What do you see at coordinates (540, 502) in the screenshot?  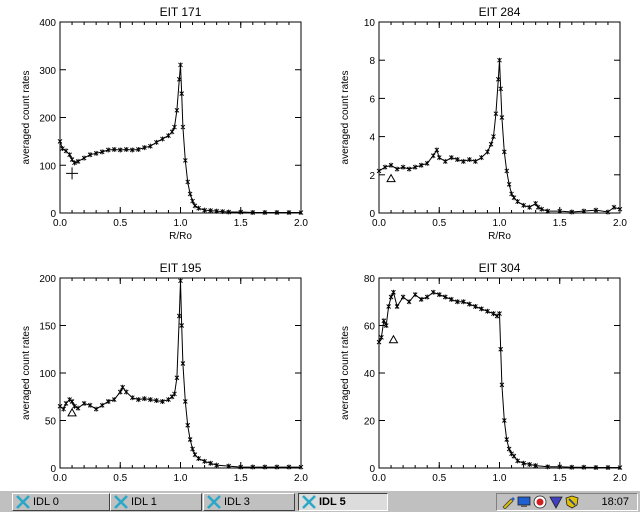 I see `record-icon` at bounding box center [540, 502].